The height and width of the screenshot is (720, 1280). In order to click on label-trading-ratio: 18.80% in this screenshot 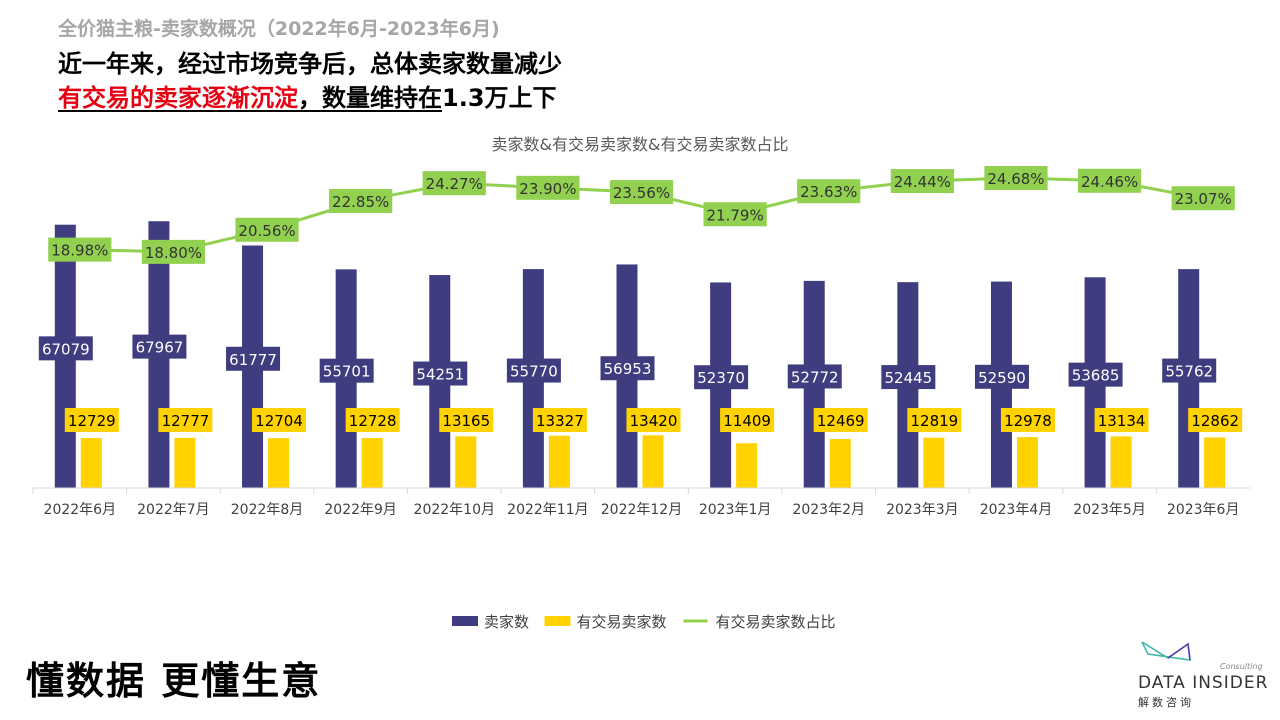, I will do `click(173, 253)`.